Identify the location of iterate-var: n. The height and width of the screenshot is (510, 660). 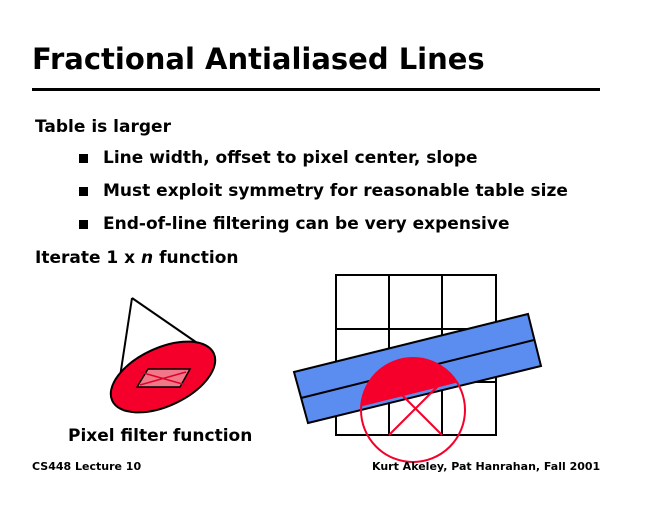
(147, 258).